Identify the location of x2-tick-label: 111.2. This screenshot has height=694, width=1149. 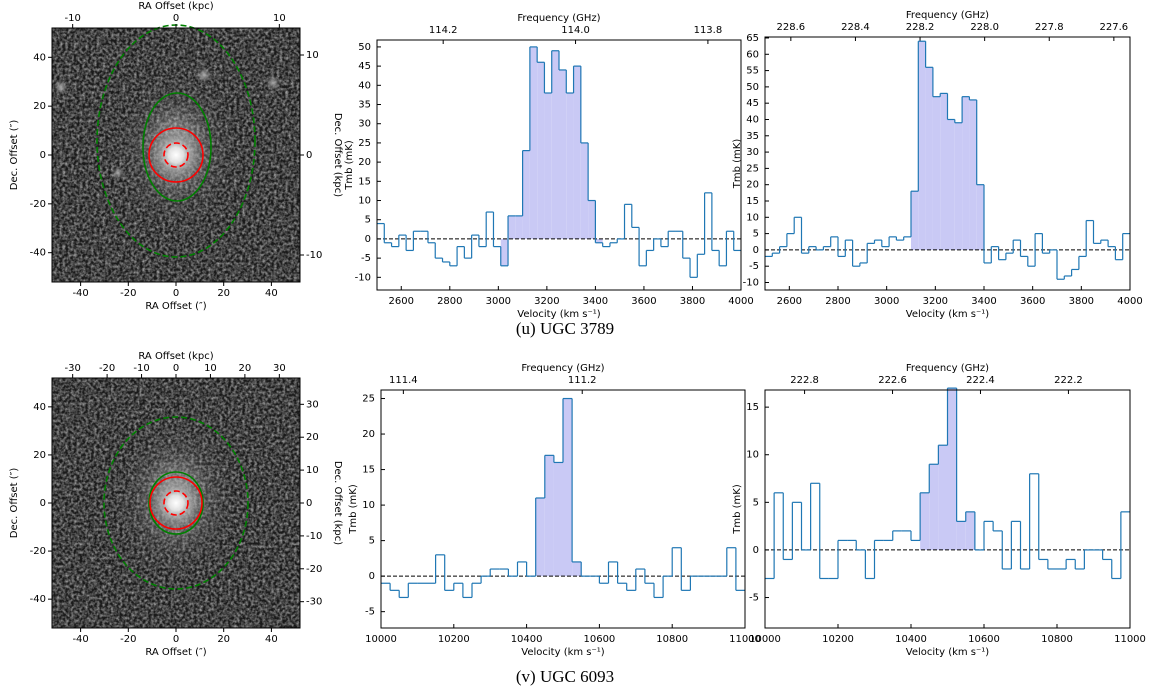
(582, 380).